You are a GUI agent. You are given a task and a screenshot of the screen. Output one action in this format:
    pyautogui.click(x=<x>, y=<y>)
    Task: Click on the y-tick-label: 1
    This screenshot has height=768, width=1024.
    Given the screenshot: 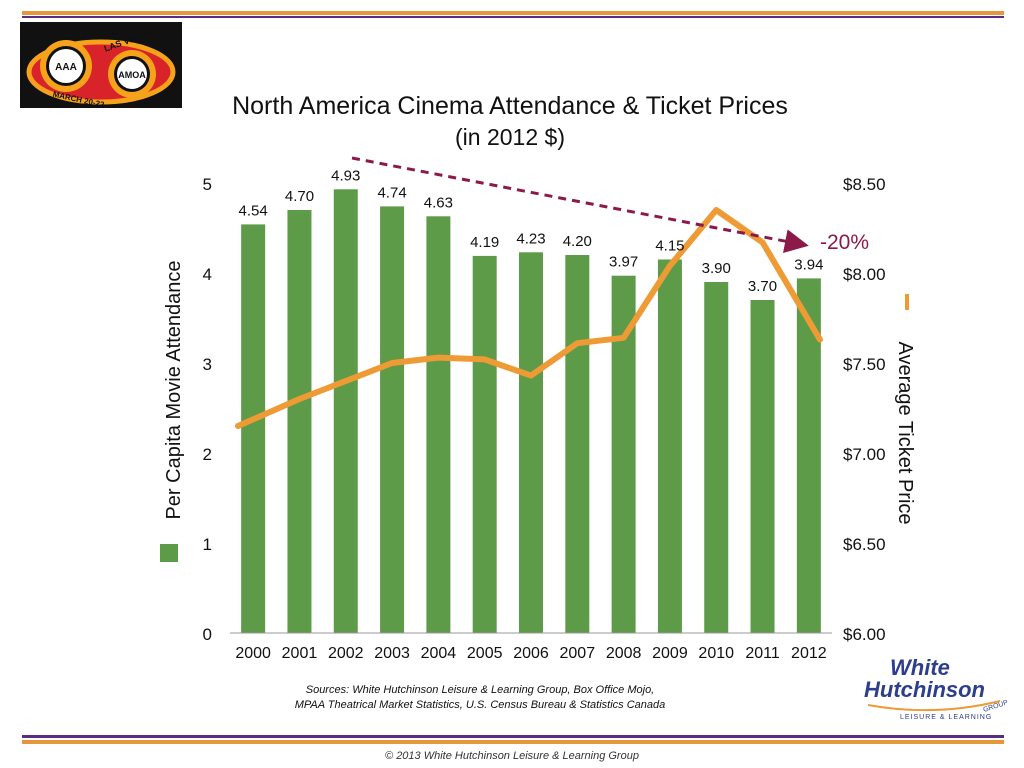 What is the action you would take?
    pyautogui.click(x=207, y=544)
    